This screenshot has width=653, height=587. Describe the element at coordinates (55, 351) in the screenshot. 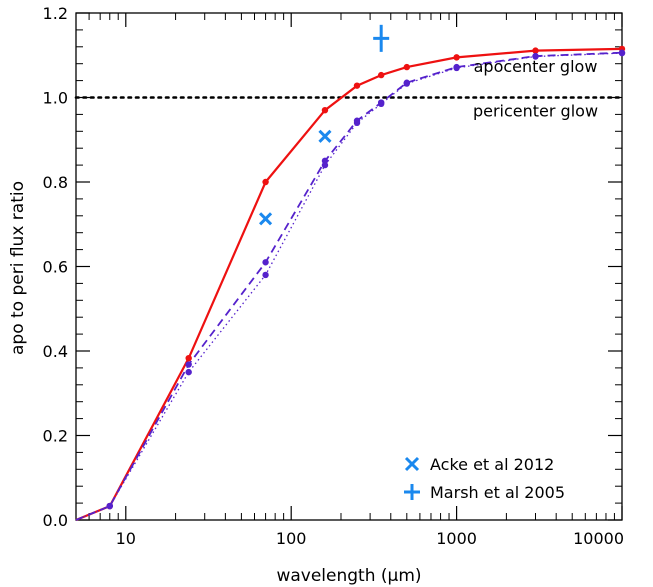

I see `y-tick-label: 0.4` at that location.